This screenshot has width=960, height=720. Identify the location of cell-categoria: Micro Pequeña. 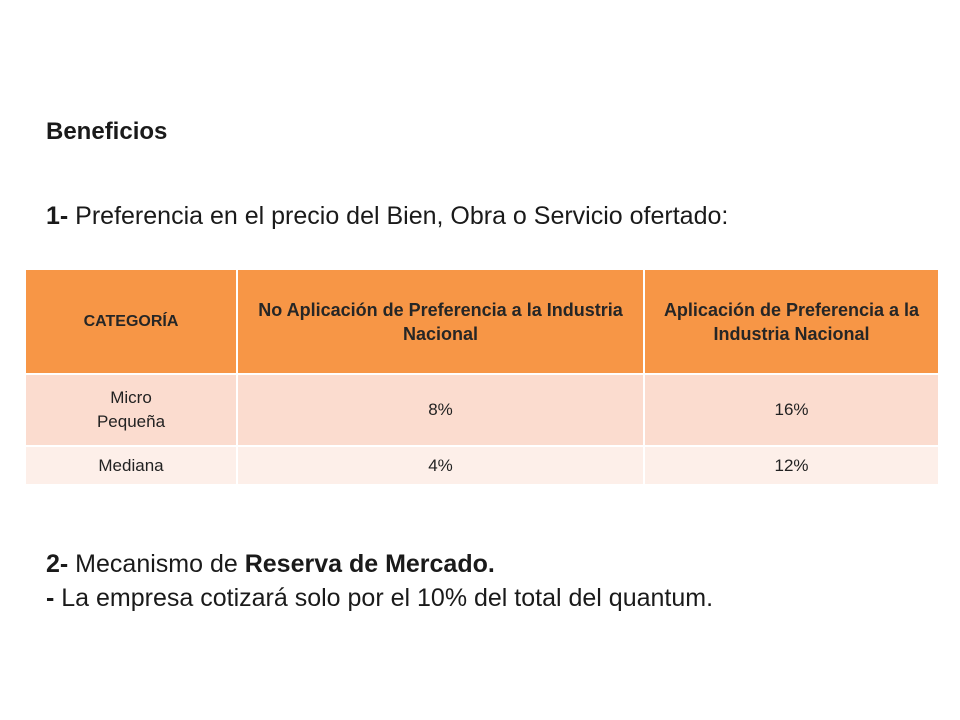
(131, 410).